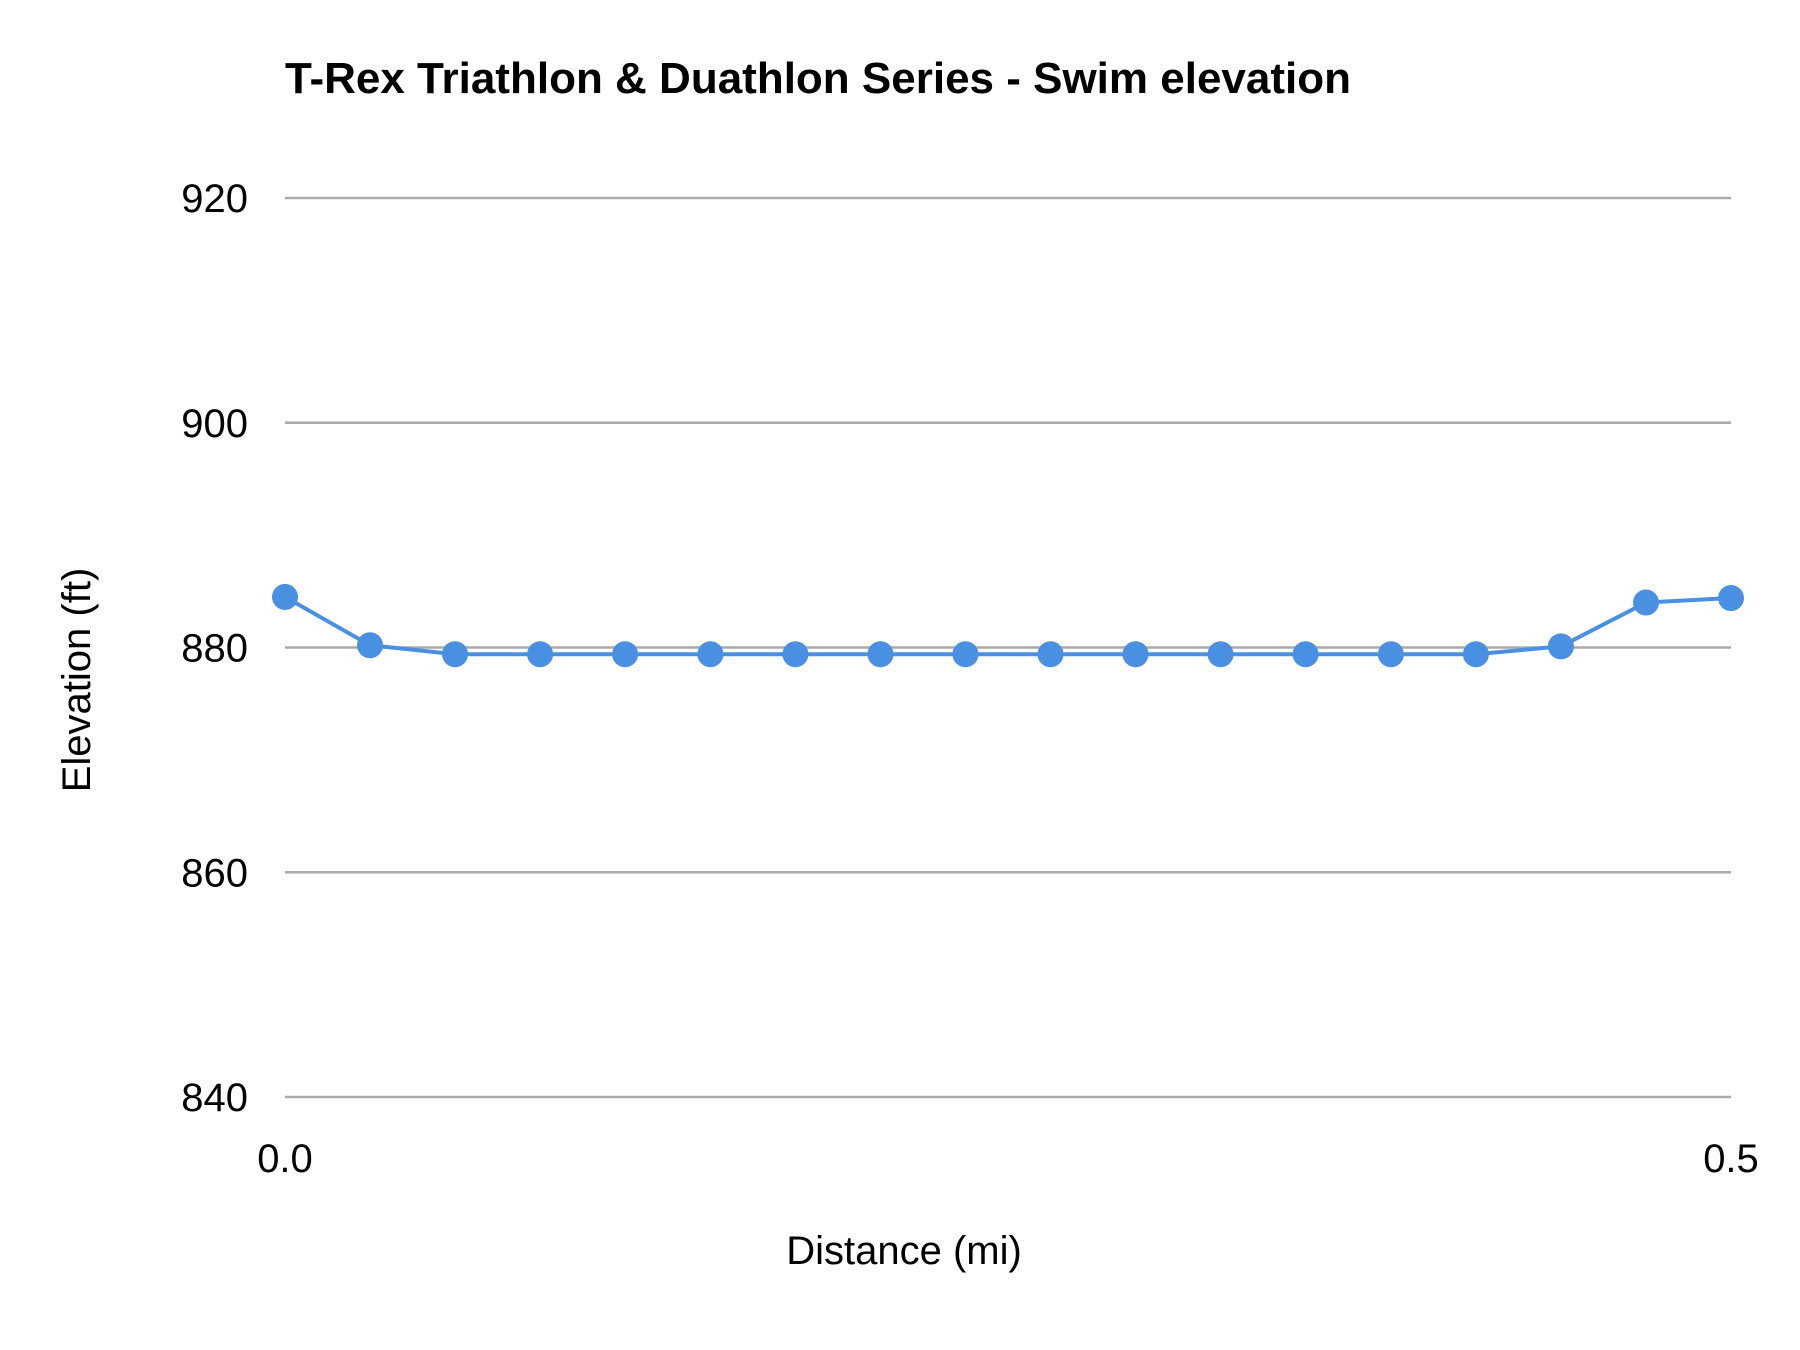 The height and width of the screenshot is (1350, 1800). I want to click on y-tick-label: 840, so click(214, 1098).